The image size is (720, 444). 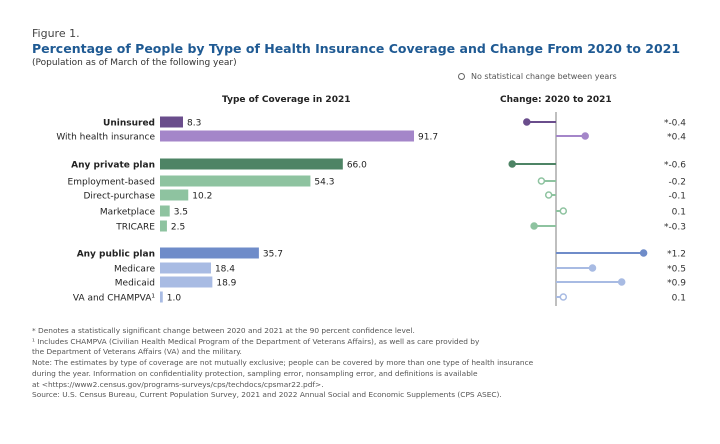 I want to click on category-label: Any private plan, so click(x=113, y=166).